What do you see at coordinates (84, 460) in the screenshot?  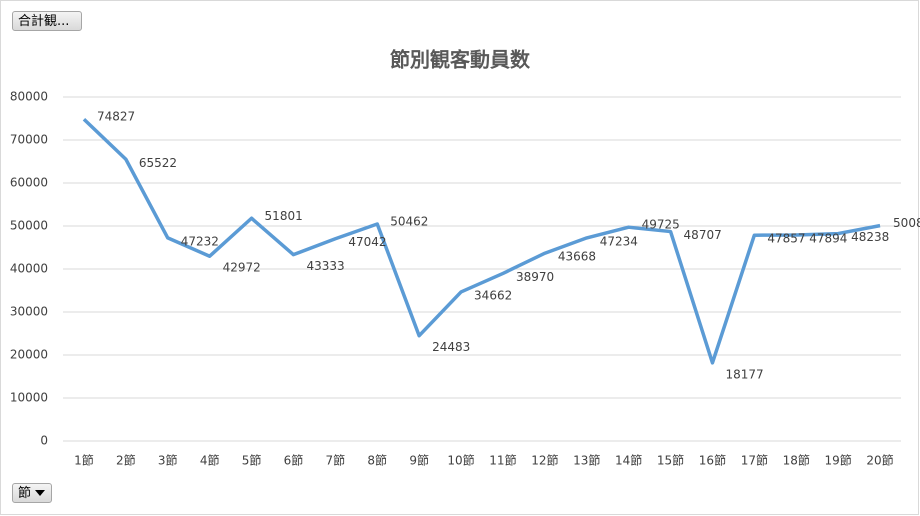 I see `x-tick-label: 1節` at bounding box center [84, 460].